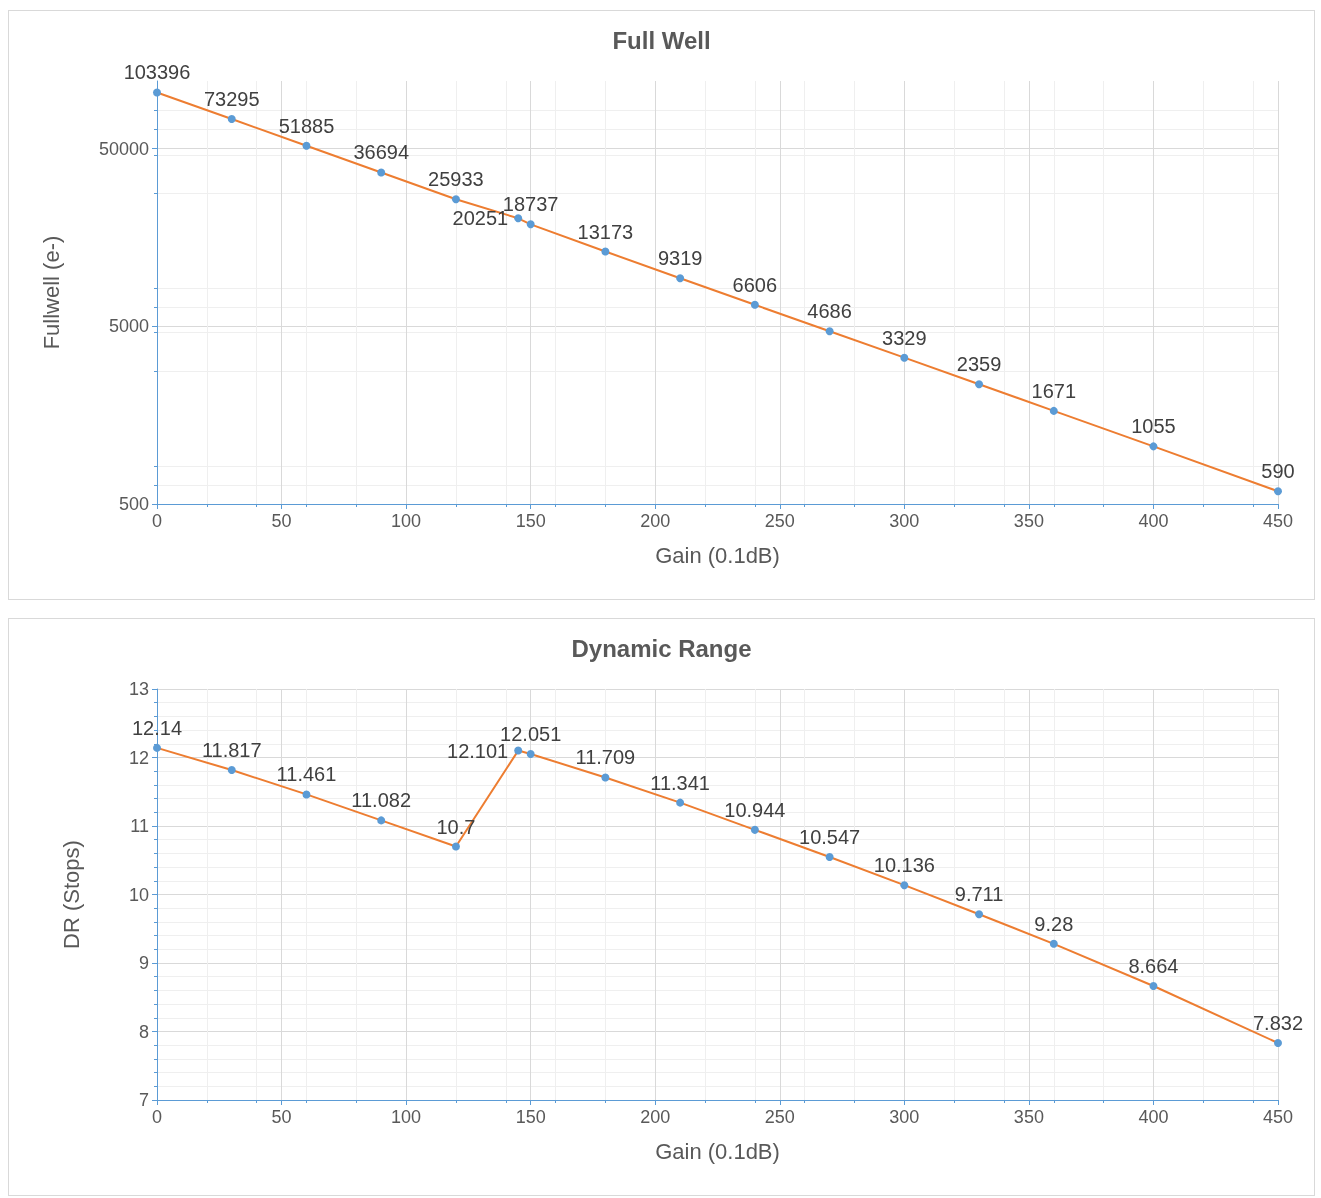 This screenshot has height=1198, width=1321. Describe the element at coordinates (680, 782) in the screenshot. I see `data-label: 11.341` at that location.